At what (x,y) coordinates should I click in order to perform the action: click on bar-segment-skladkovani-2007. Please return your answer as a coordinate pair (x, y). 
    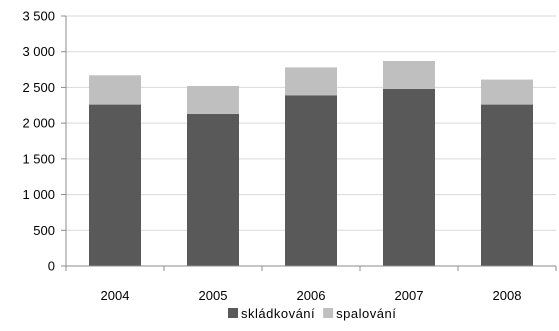
    Looking at the image, I should click on (409, 177).